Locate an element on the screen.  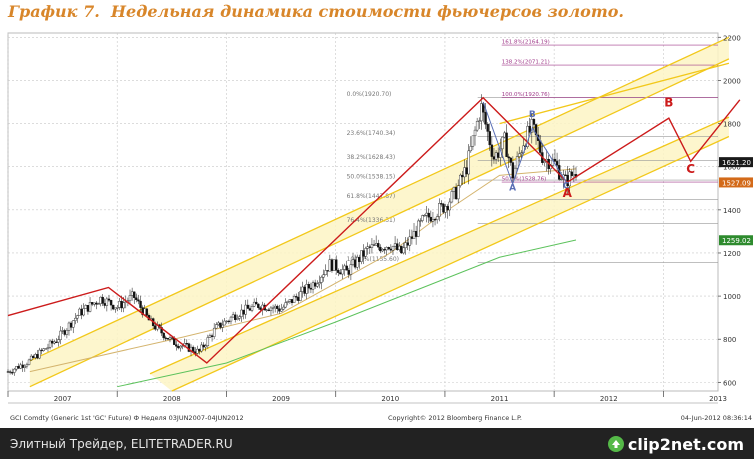
wave-label: B is located at coordinates (668, 102).